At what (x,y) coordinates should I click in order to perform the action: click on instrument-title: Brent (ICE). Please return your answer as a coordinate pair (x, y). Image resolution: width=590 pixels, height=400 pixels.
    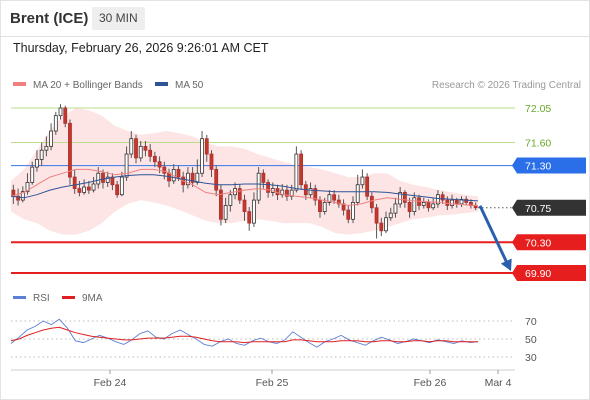
    Looking at the image, I should click on (49, 18).